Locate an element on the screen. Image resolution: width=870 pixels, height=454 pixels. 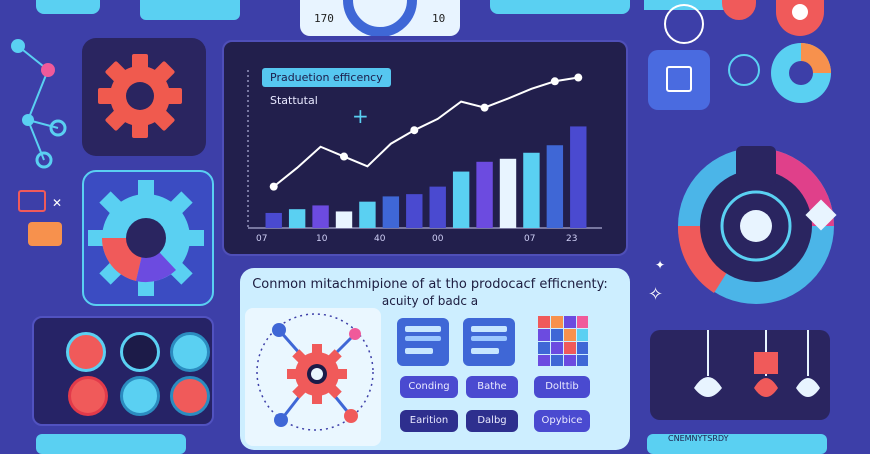
button-bathe: Bathe is located at coordinates (492, 387).